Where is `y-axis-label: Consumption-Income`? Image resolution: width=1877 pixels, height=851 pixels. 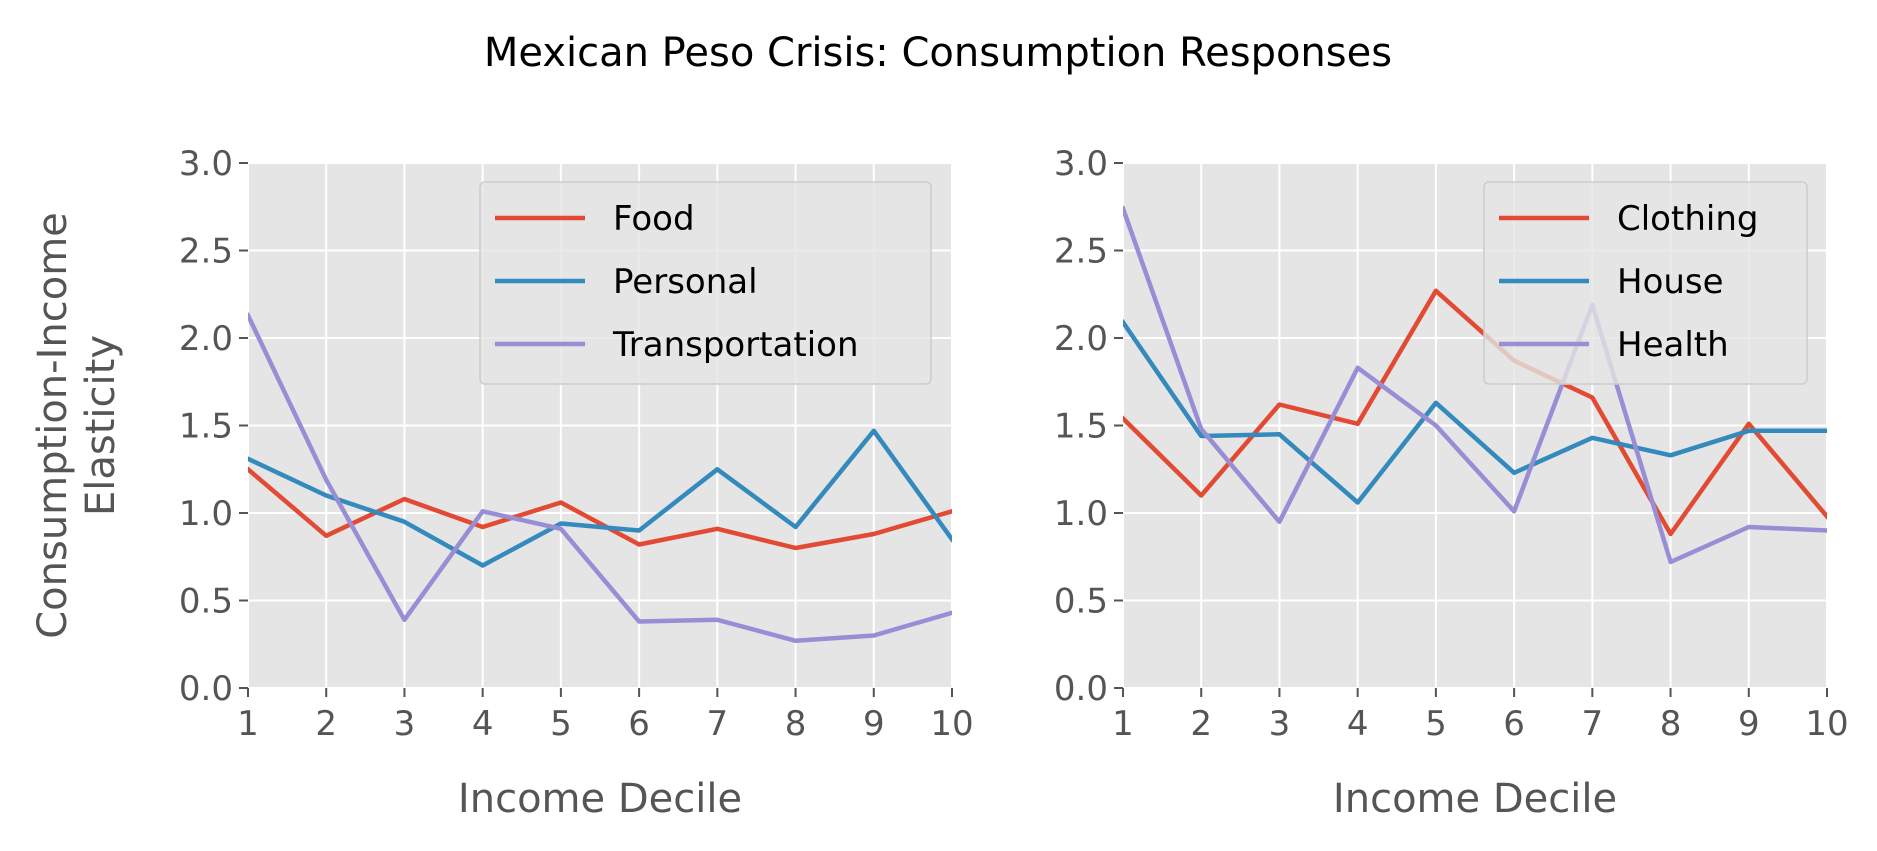
y-axis-label: Consumption-Income is located at coordinates (53, 425).